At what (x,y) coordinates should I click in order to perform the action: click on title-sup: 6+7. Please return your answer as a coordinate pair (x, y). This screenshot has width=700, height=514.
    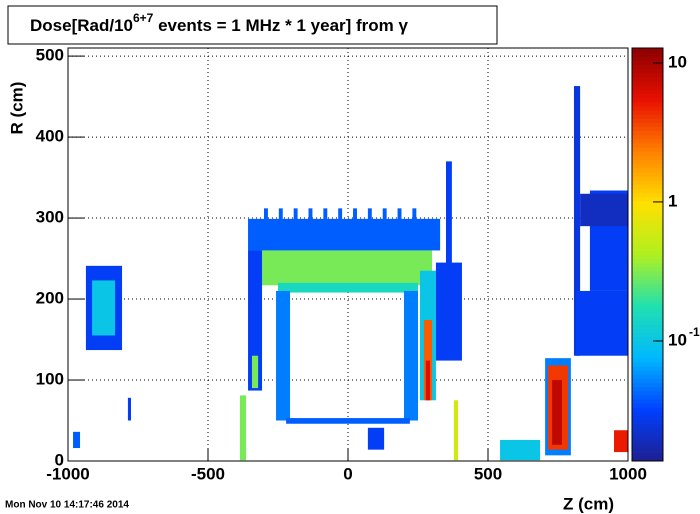
    Looking at the image, I should click on (143, 18).